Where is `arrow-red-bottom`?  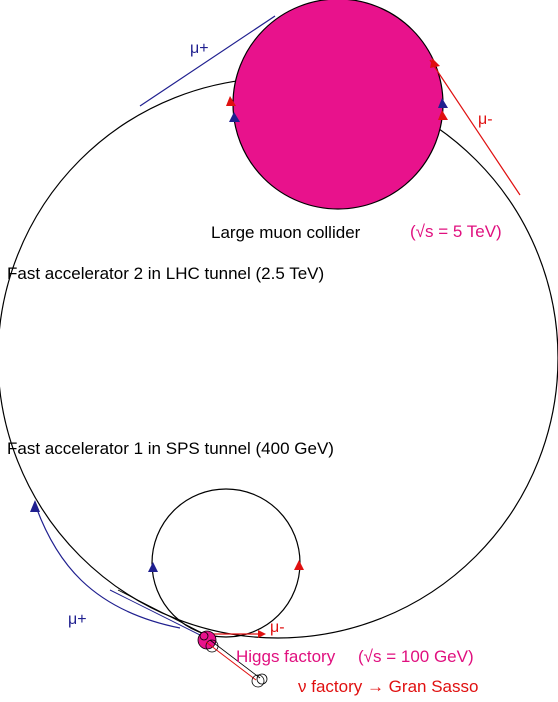 arrow-red-bottom is located at coordinates (262, 634).